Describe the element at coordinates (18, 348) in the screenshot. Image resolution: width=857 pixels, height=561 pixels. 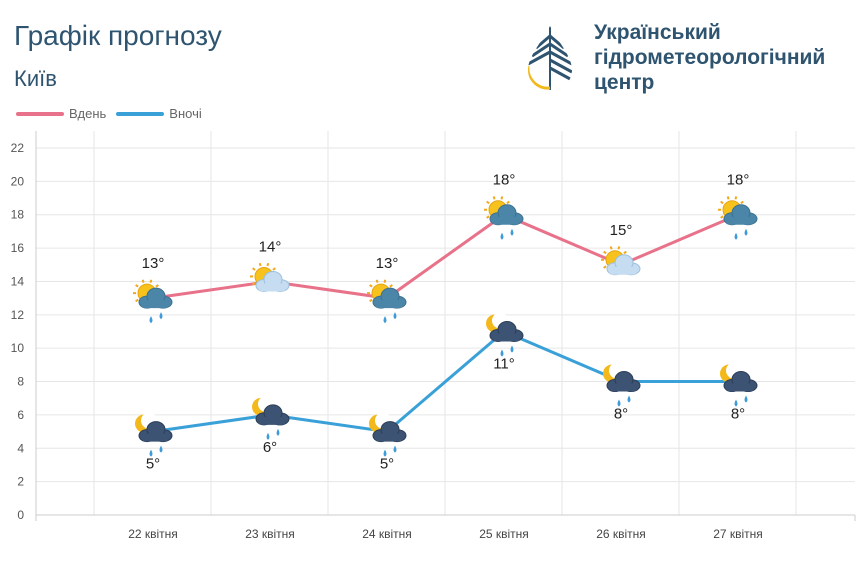
I see `y-tick-label: 10` at that location.